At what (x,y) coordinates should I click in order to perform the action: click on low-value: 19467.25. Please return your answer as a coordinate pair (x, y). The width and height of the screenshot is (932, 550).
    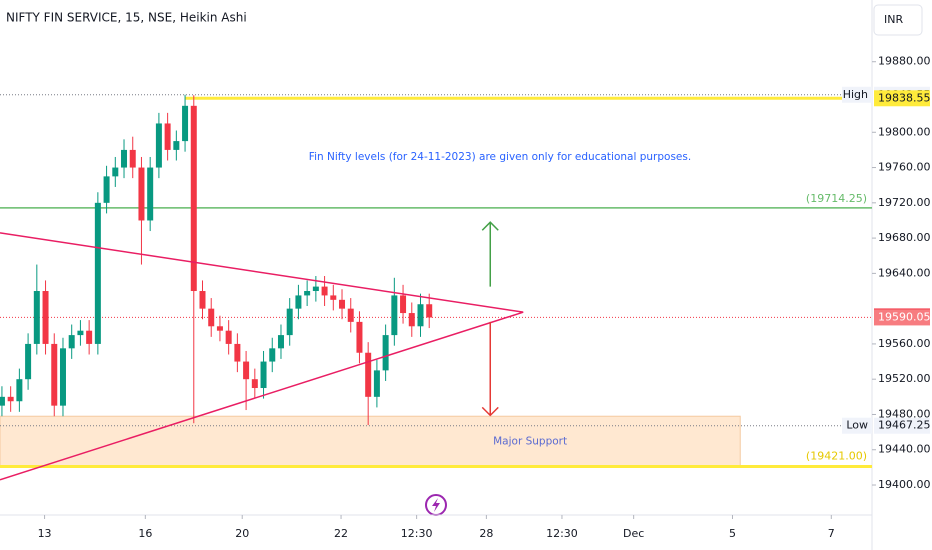
    Looking at the image, I should click on (904, 425).